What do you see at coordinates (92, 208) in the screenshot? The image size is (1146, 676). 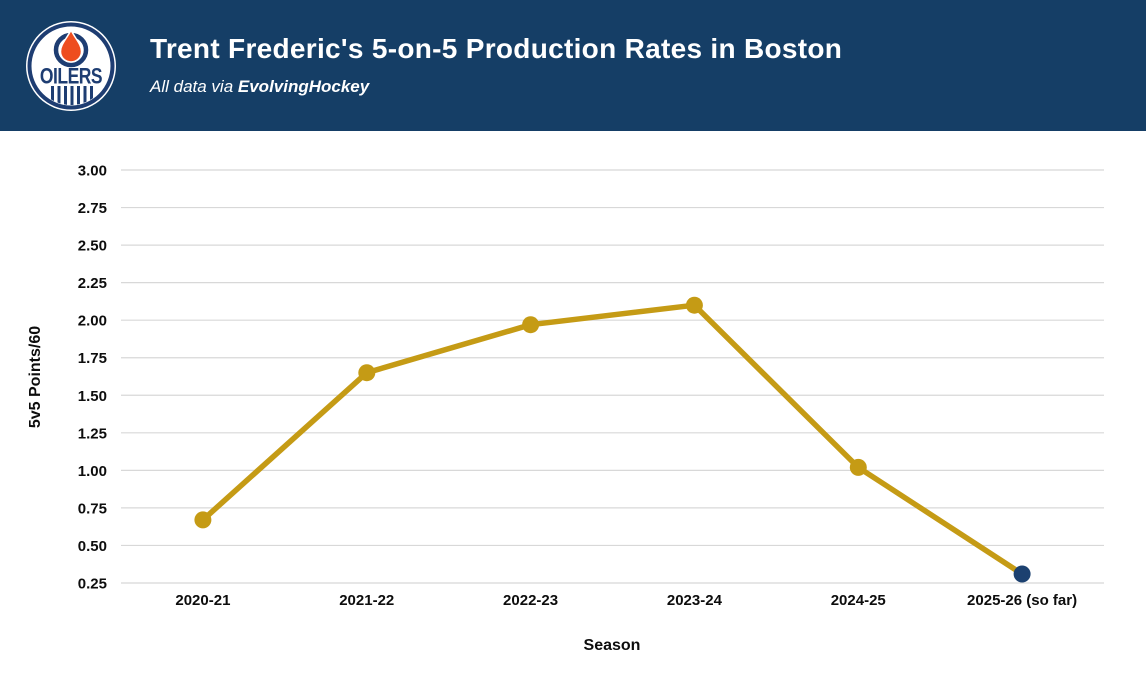 I see `y-tick-label: 2.75` at bounding box center [92, 208].